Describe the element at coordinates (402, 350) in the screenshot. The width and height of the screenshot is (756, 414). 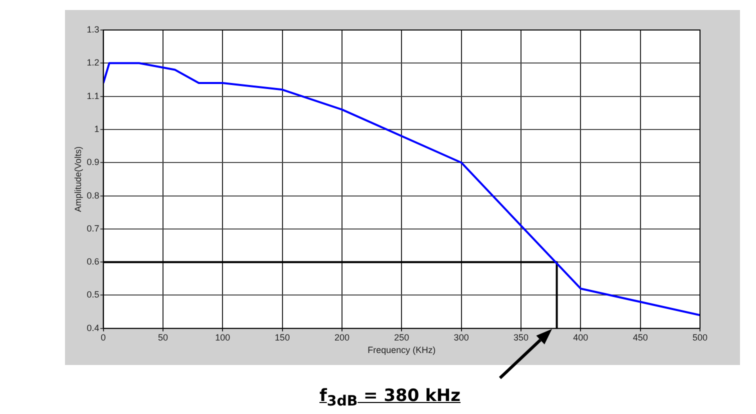
I see `x-axis-title: Frequency (KHz)` at that location.